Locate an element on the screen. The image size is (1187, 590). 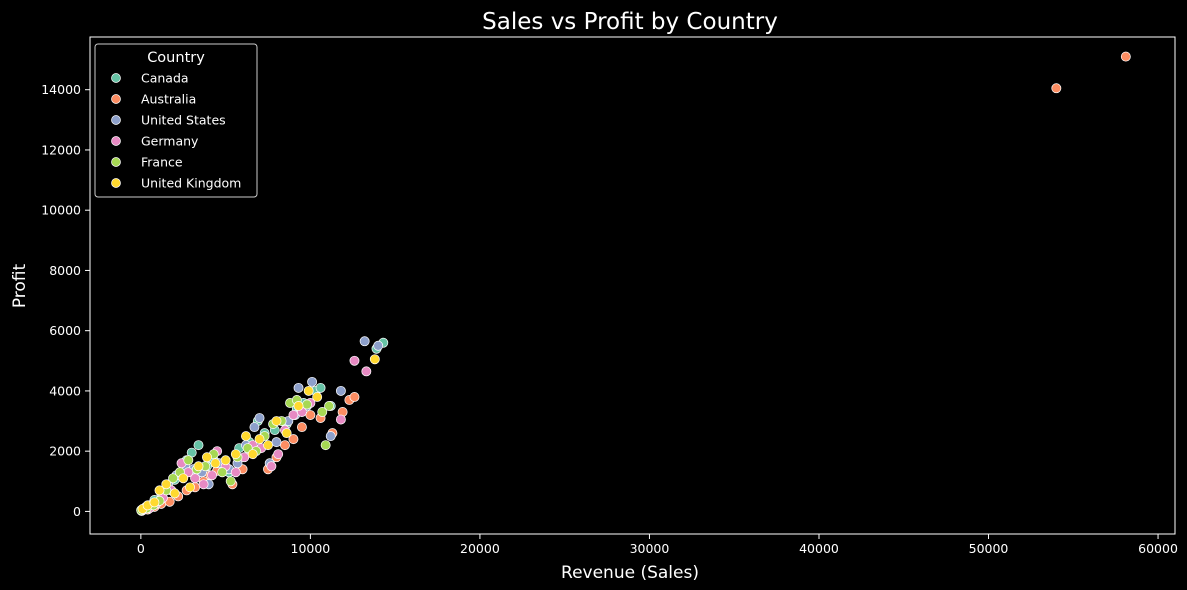
x-tick-label: 20000 is located at coordinates (480, 548).